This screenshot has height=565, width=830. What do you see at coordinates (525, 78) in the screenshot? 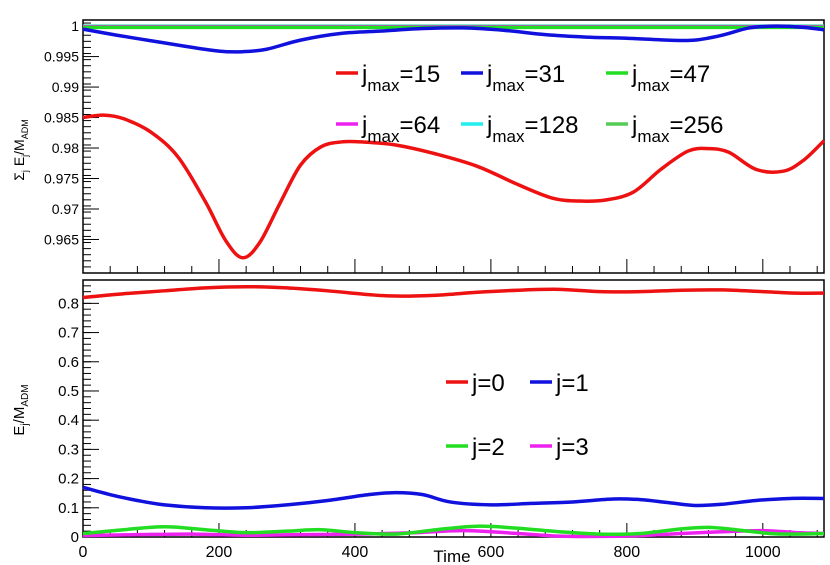
I see `legend-entry: jmax=31` at bounding box center [525, 78].